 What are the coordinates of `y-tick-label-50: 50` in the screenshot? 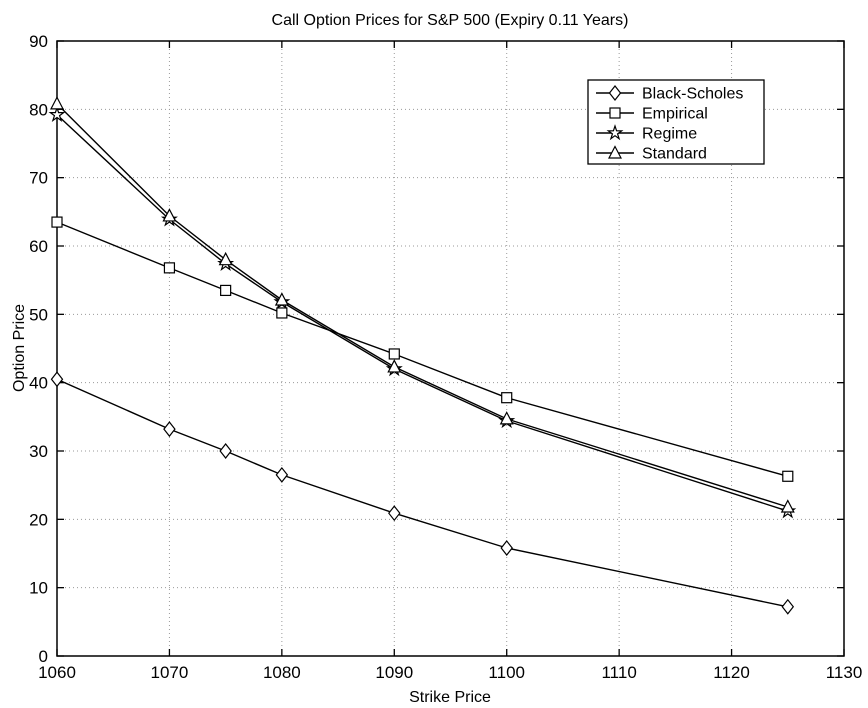 It's located at (38, 314).